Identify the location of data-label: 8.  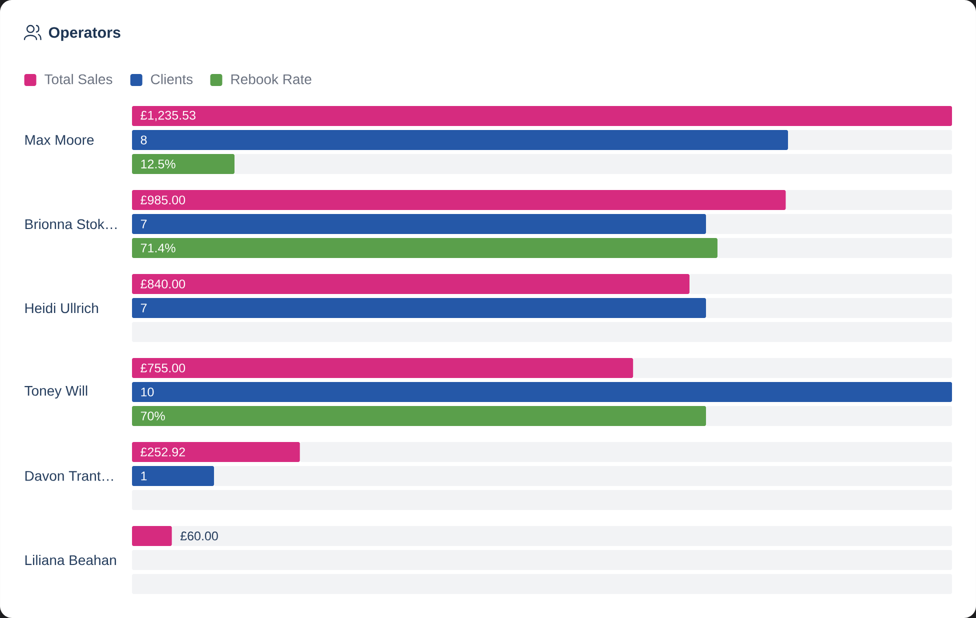
(143, 140).